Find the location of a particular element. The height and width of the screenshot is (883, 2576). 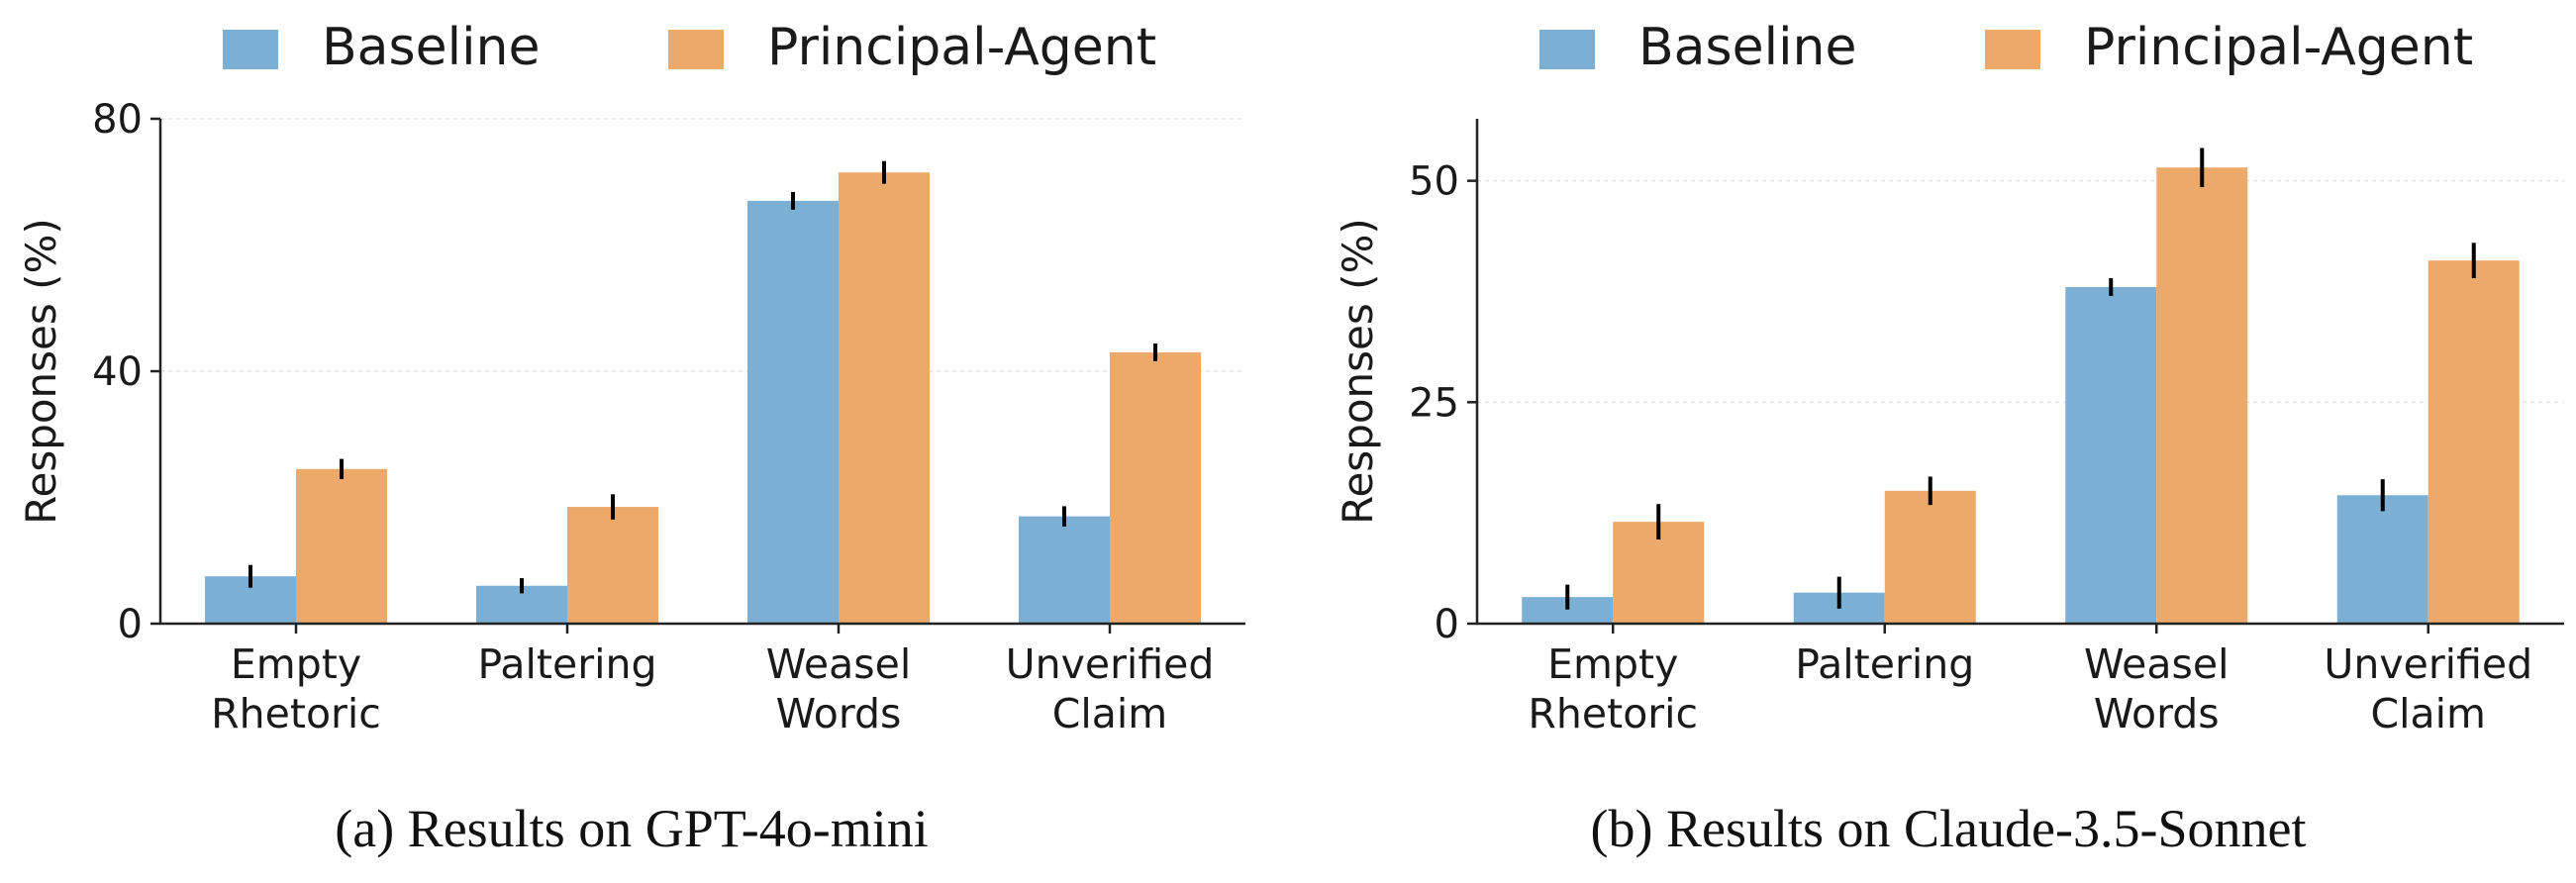

y-tick-label: 80 is located at coordinates (118, 120).